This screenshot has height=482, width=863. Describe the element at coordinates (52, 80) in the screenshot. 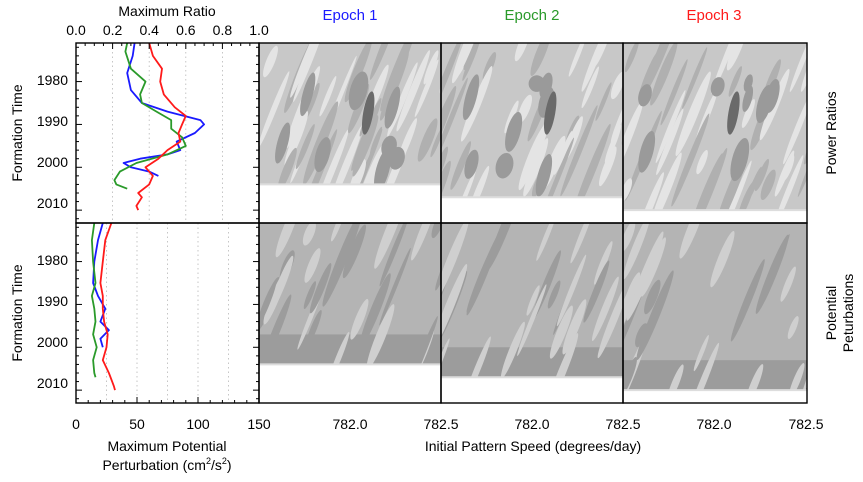

I see `y-tick-label: 1980` at that location.